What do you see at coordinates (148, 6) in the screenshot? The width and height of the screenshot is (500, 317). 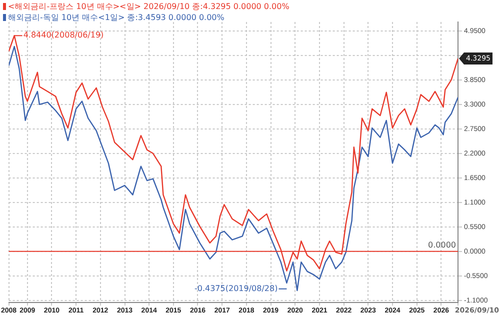 I see `legend-label: <해외금리-프랑스 10년 매수><일> 2026/09/10 종:4.3295 0.0000 0.00%` at bounding box center [148, 6].